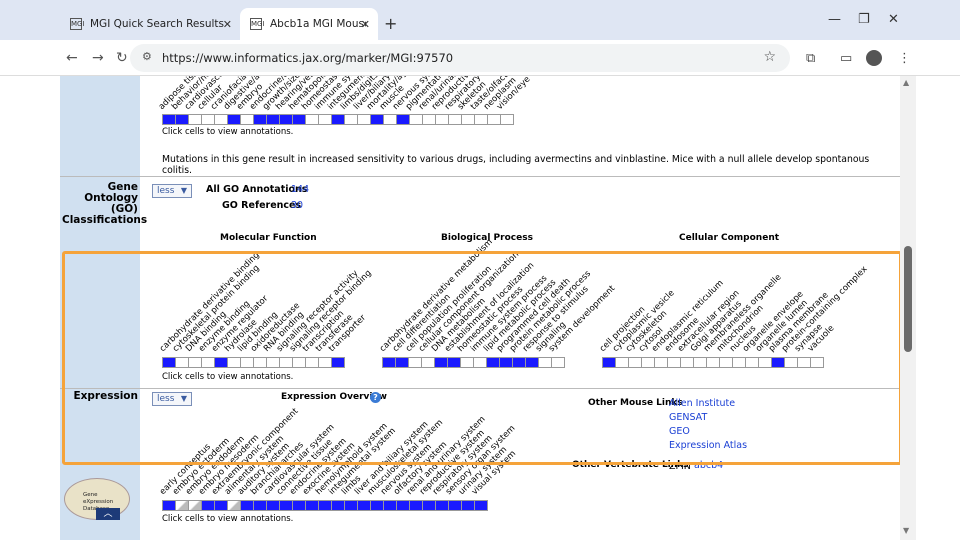  What do you see at coordinates (713, 362) in the screenshot?
I see `cc-grid` at bounding box center [713, 362].